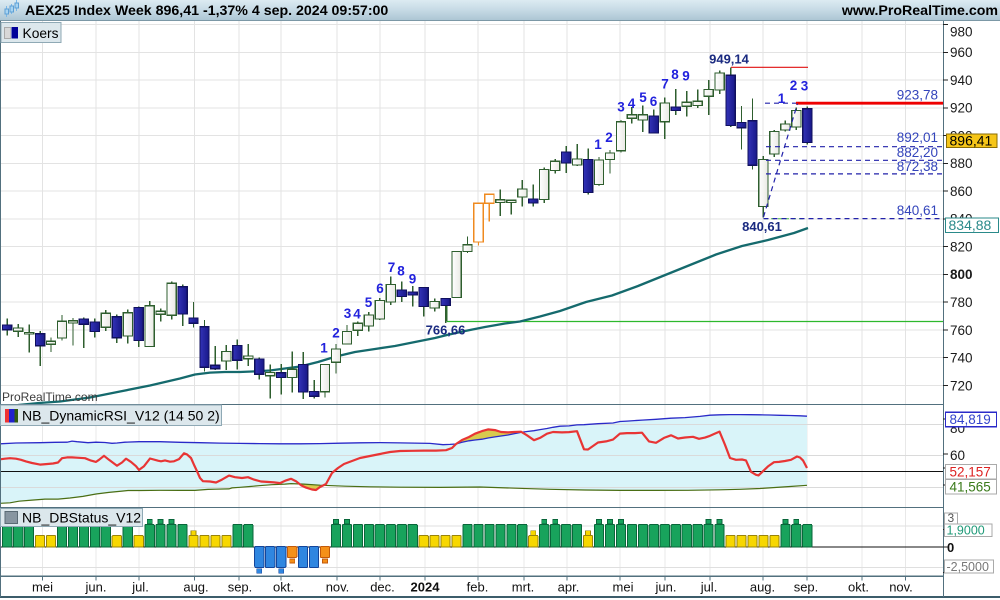  Describe the element at coordinates (446, 330) in the screenshot. I see `svg-text: 766,66` at that location.